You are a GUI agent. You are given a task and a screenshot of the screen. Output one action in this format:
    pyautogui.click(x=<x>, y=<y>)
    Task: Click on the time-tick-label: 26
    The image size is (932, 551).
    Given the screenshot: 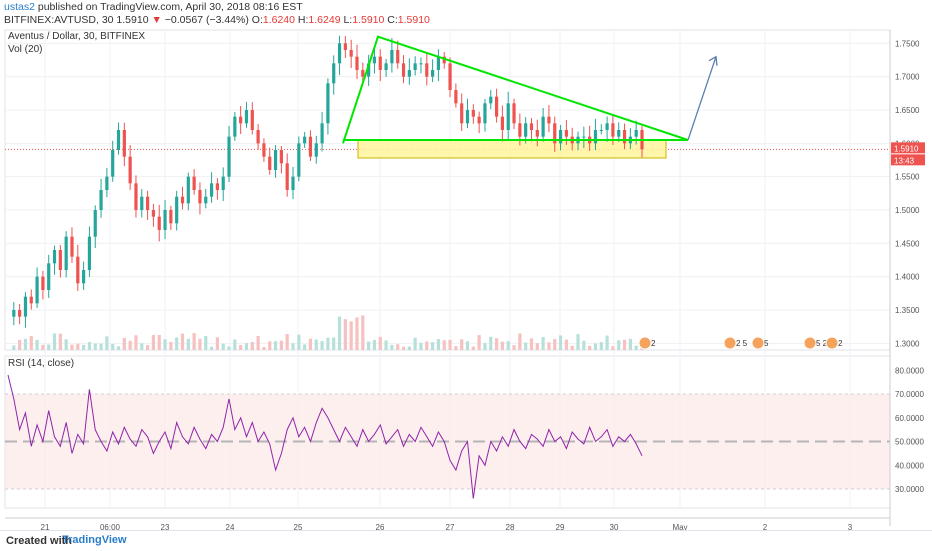 What is the action you would take?
    pyautogui.click(x=380, y=526)
    